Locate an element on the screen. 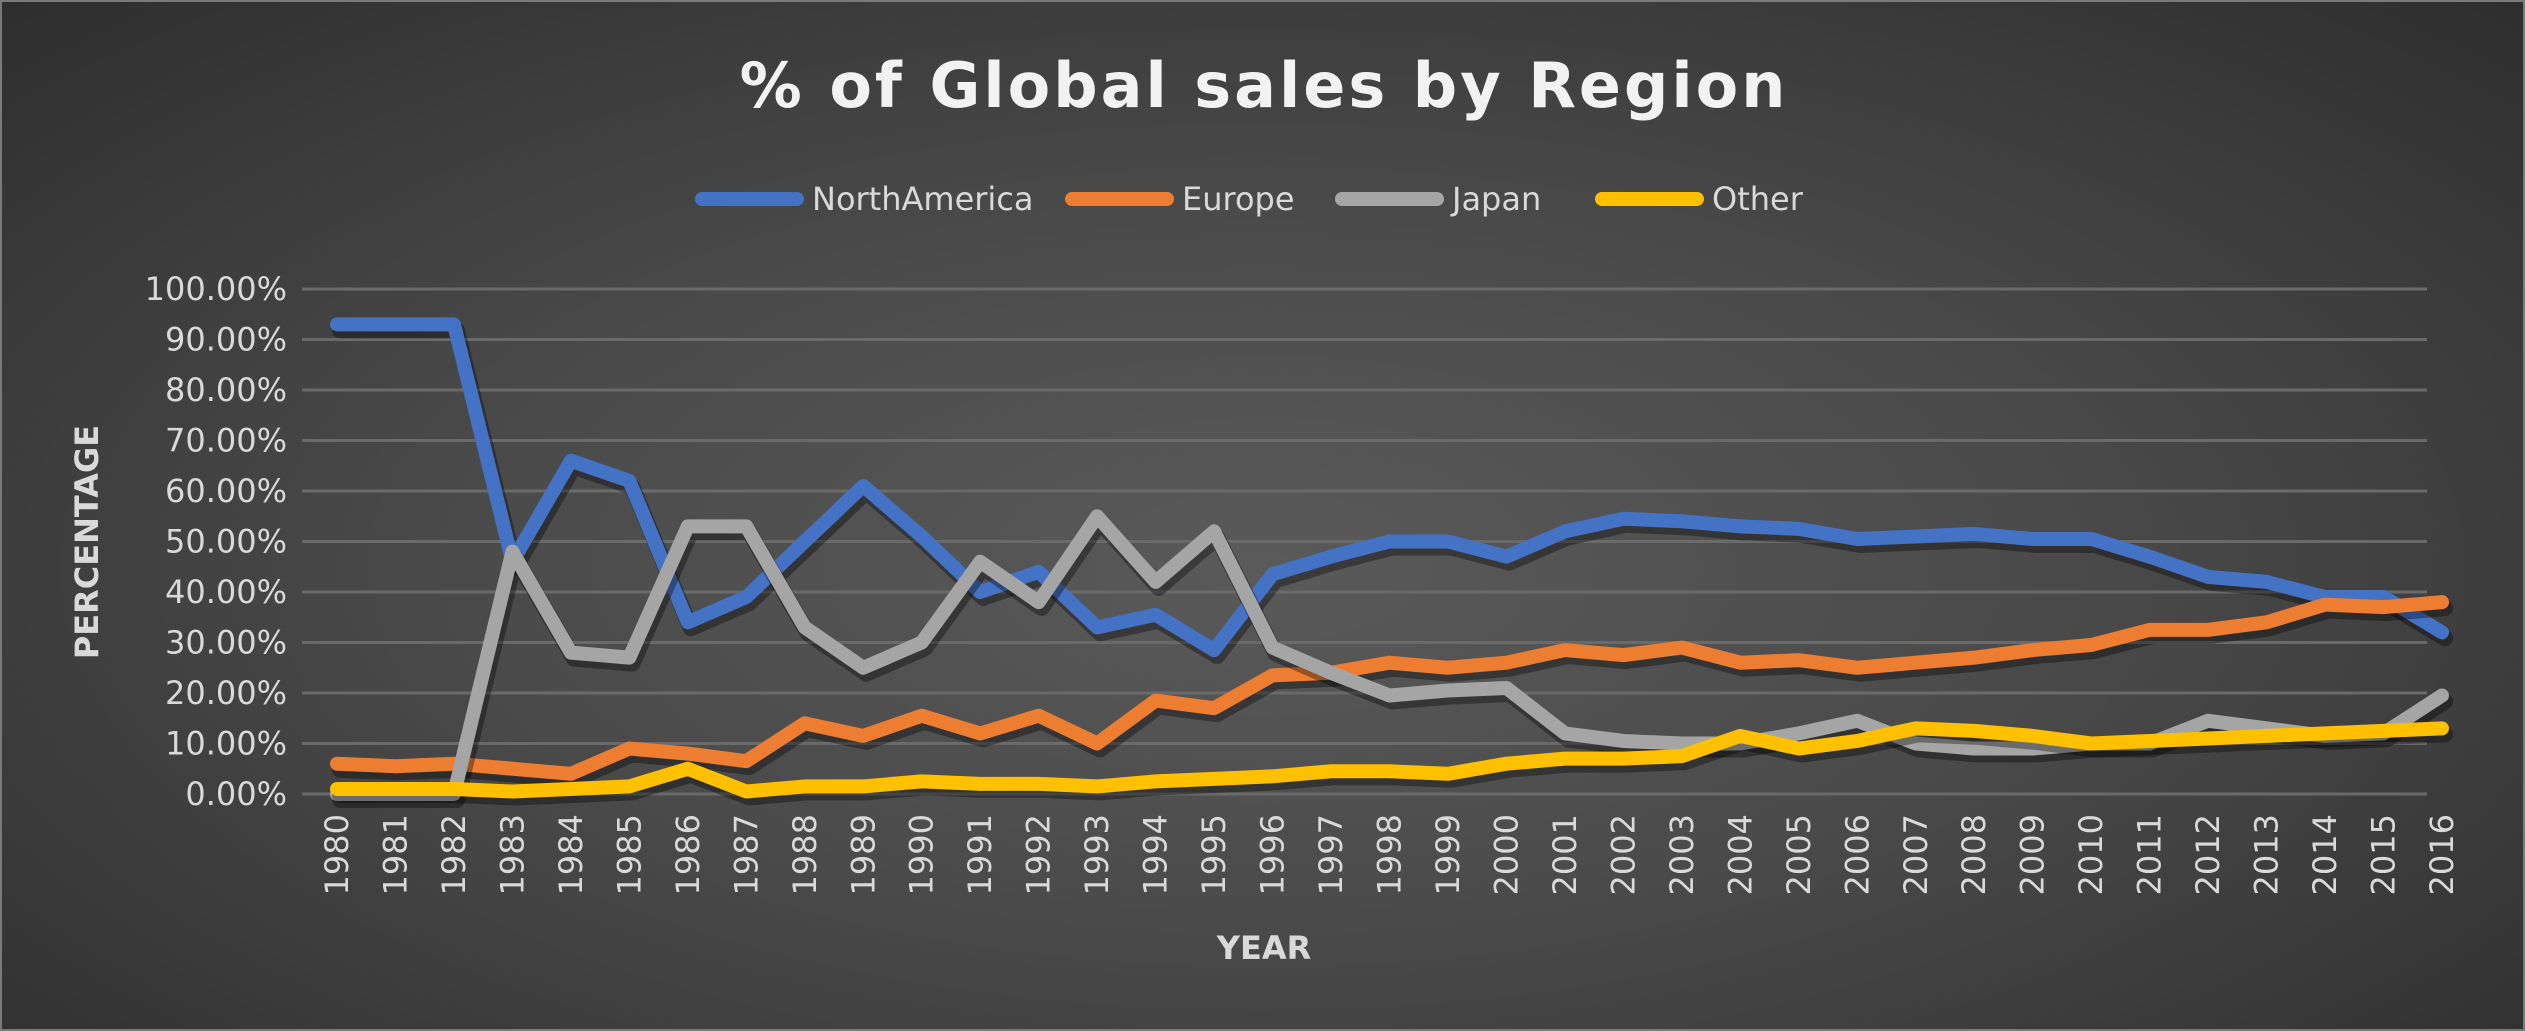 The height and width of the screenshot is (1031, 2525). legend-item-northamerica: NorthAmerica is located at coordinates (864, 199).